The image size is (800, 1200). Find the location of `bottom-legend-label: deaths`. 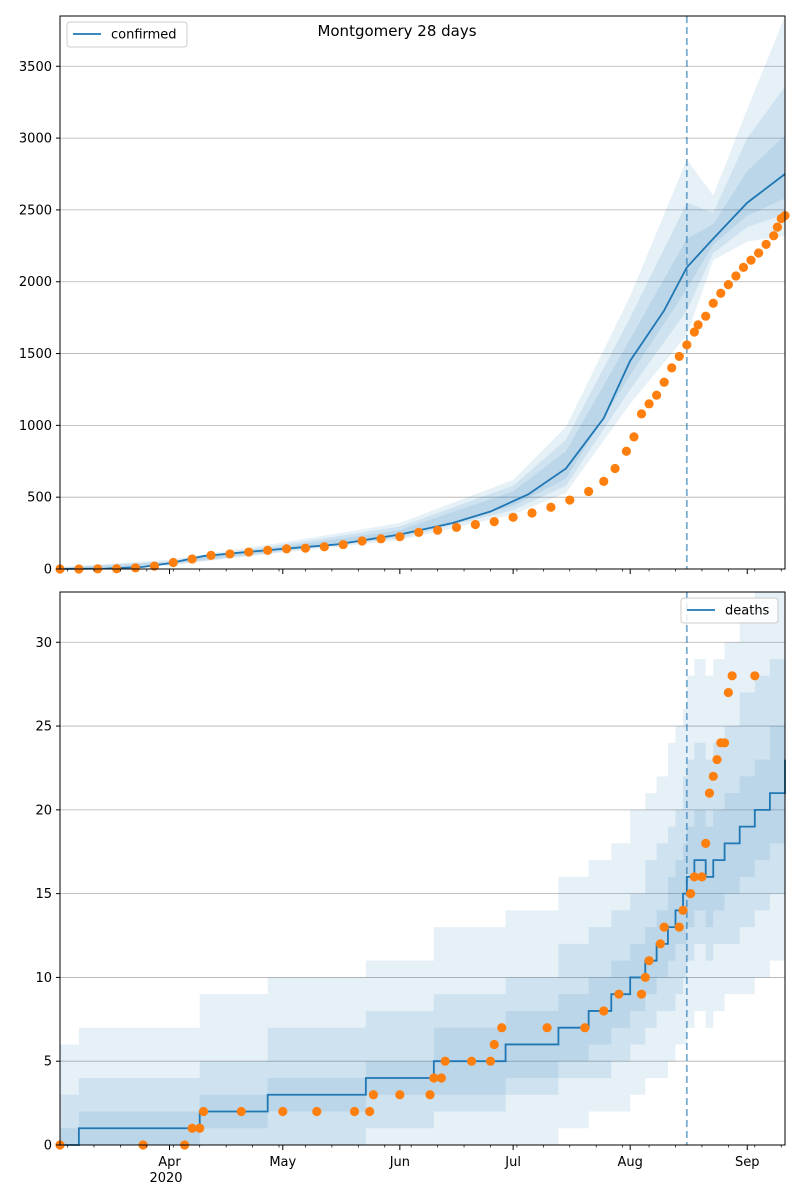

bottom-legend-label: deaths is located at coordinates (747, 611).